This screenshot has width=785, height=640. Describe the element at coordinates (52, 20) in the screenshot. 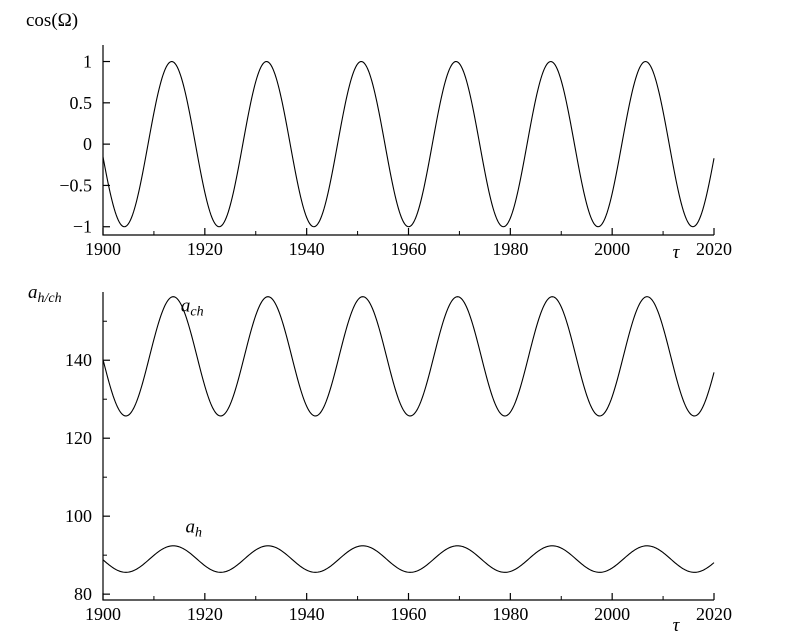

I see `y-axis-label: cos(Ω)` at that location.